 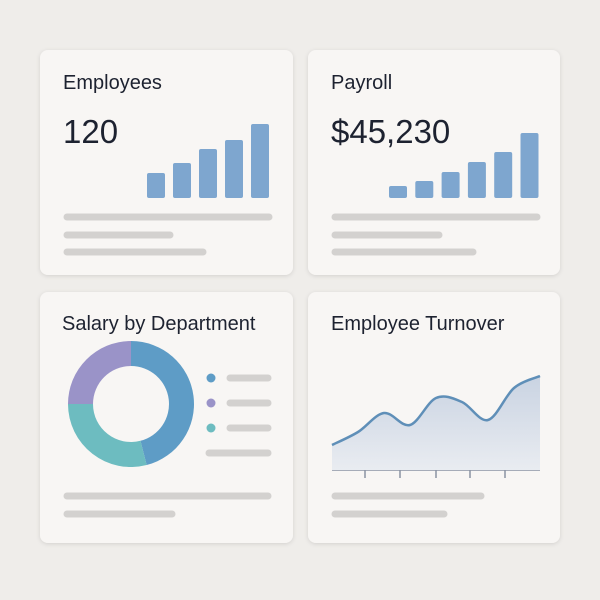 I want to click on card-title: Employee Turnover, so click(x=418, y=324).